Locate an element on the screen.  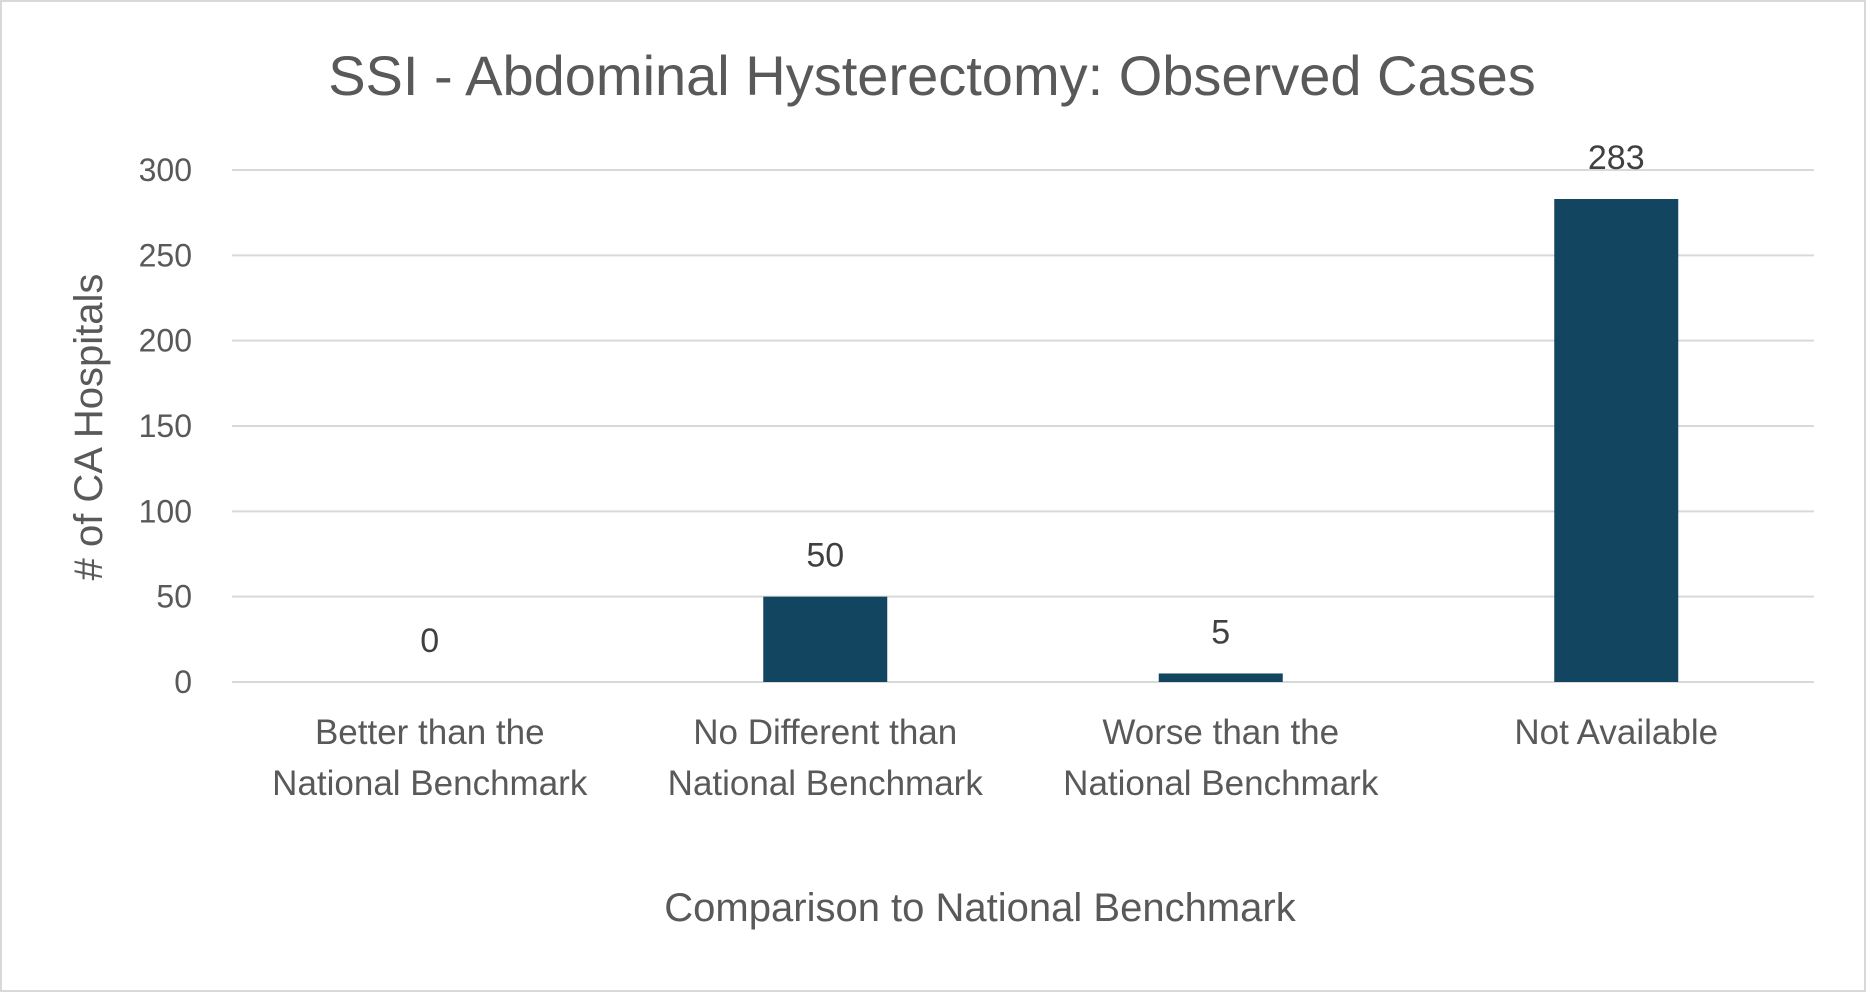
y-tick-label: 200 is located at coordinates (165, 341).